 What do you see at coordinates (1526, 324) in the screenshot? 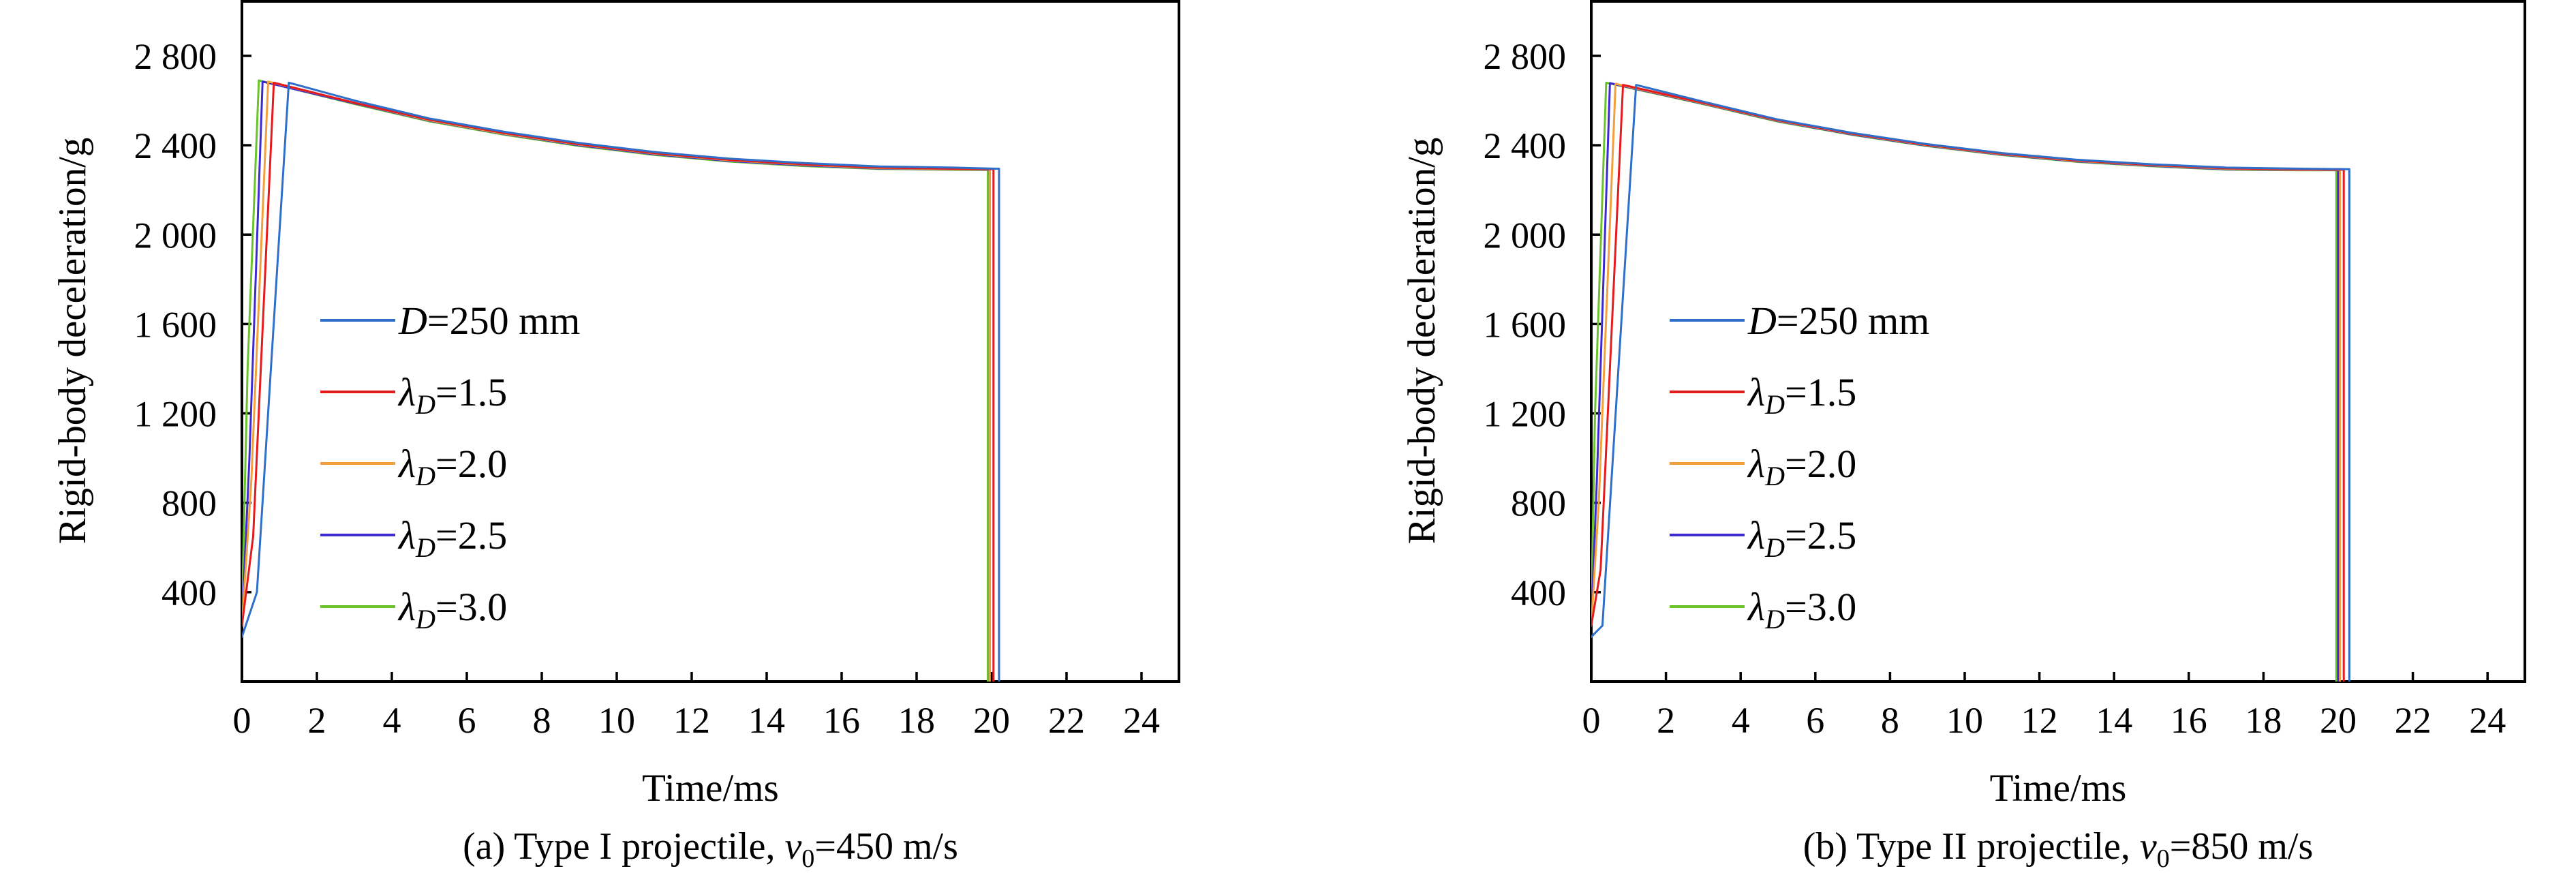
I see `panel-b-y-tick-label: 1 600` at bounding box center [1526, 324].